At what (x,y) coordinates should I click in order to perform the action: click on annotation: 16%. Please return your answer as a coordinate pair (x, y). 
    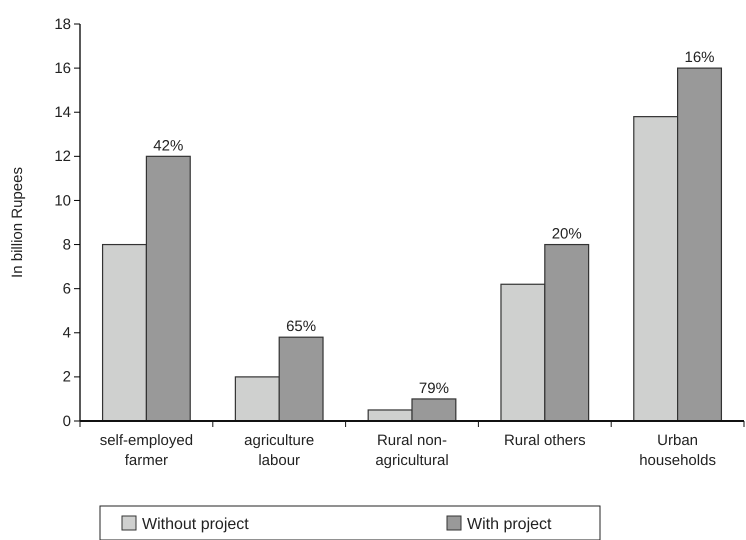
    Looking at the image, I should click on (699, 57).